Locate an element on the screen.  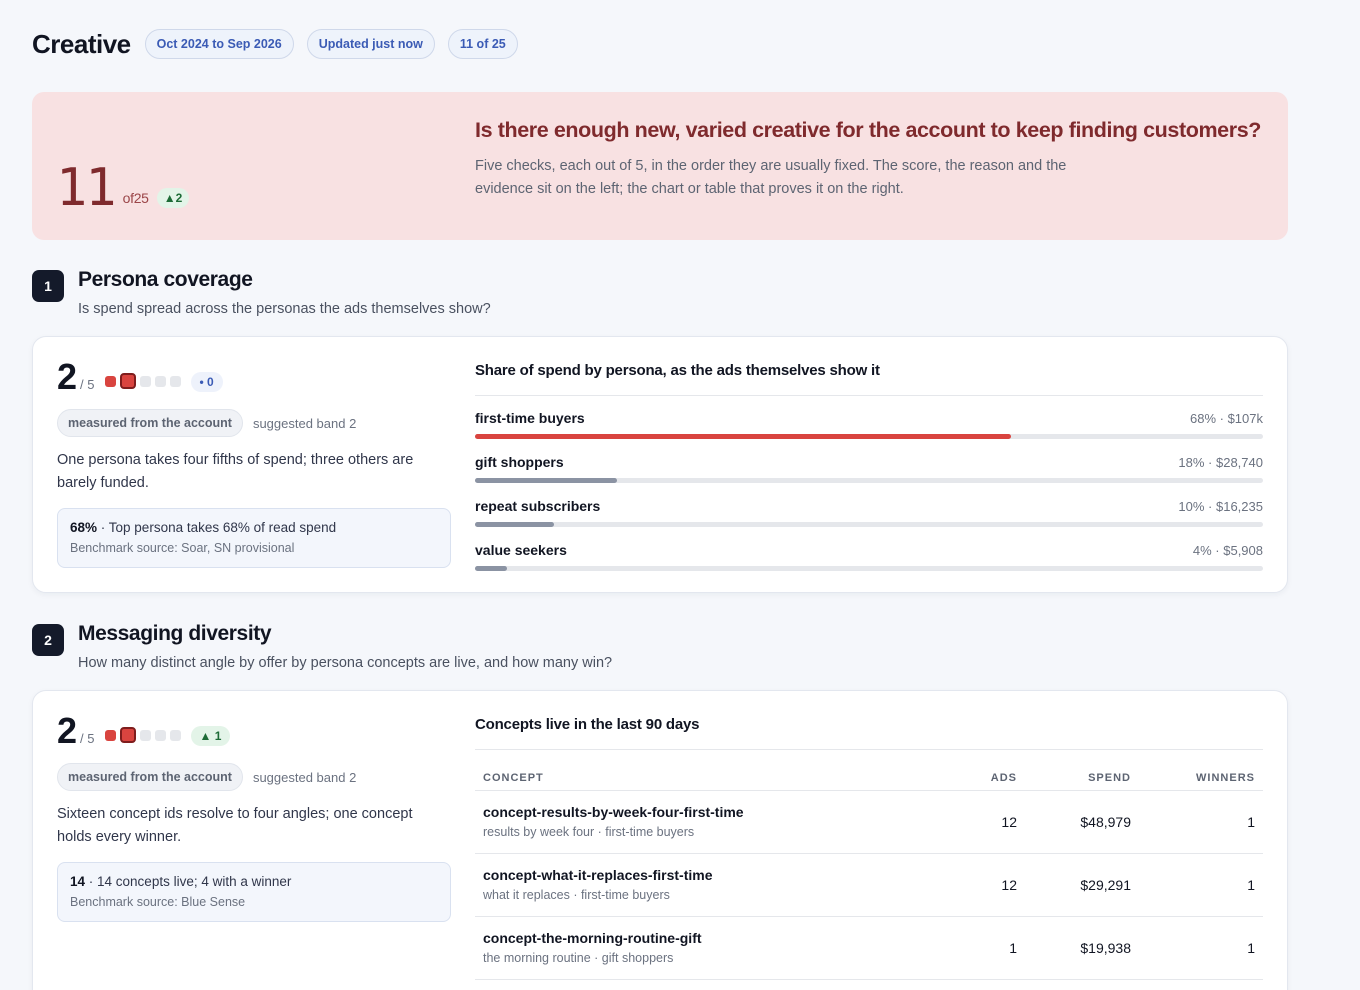
column-header-spend: SPEND is located at coordinates (1082, 770).